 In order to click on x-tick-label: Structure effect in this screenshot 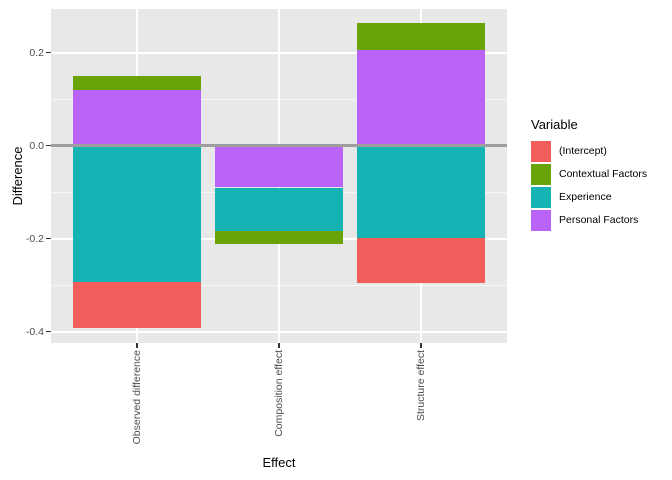, I will do `click(421, 386)`.